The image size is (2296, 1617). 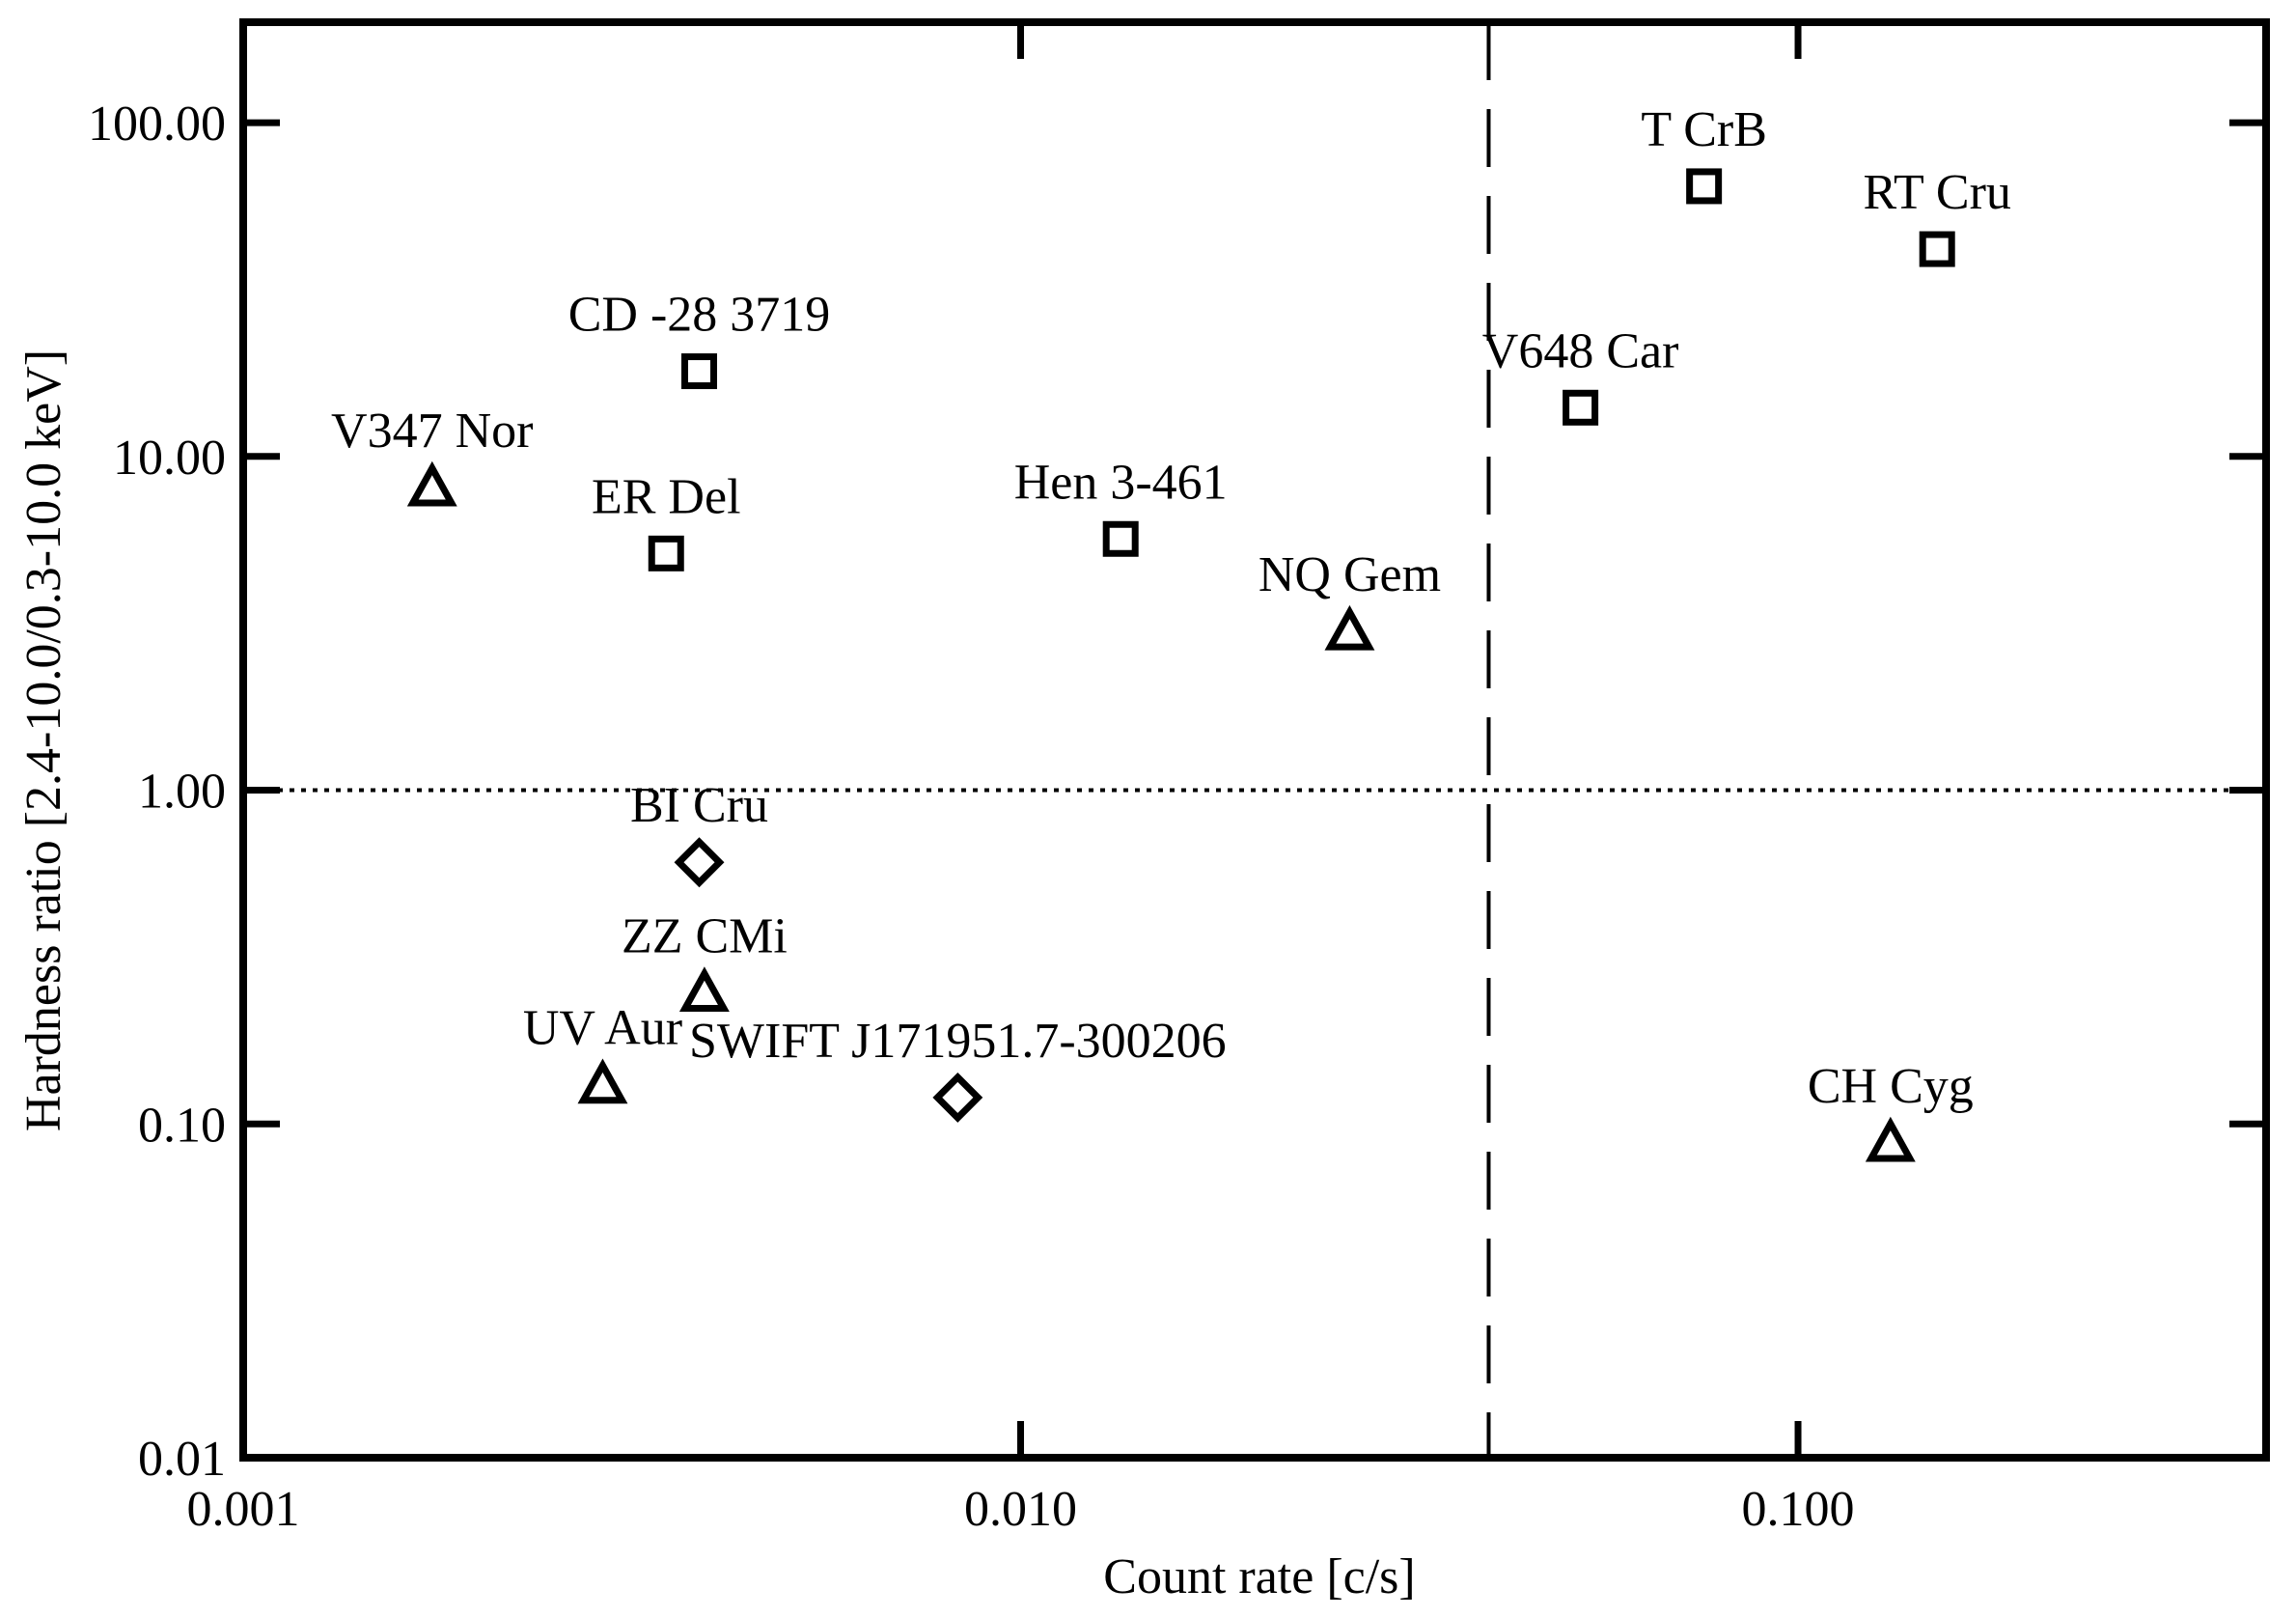 What do you see at coordinates (1121, 482) in the screenshot?
I see `point-label: Hen 3-461` at bounding box center [1121, 482].